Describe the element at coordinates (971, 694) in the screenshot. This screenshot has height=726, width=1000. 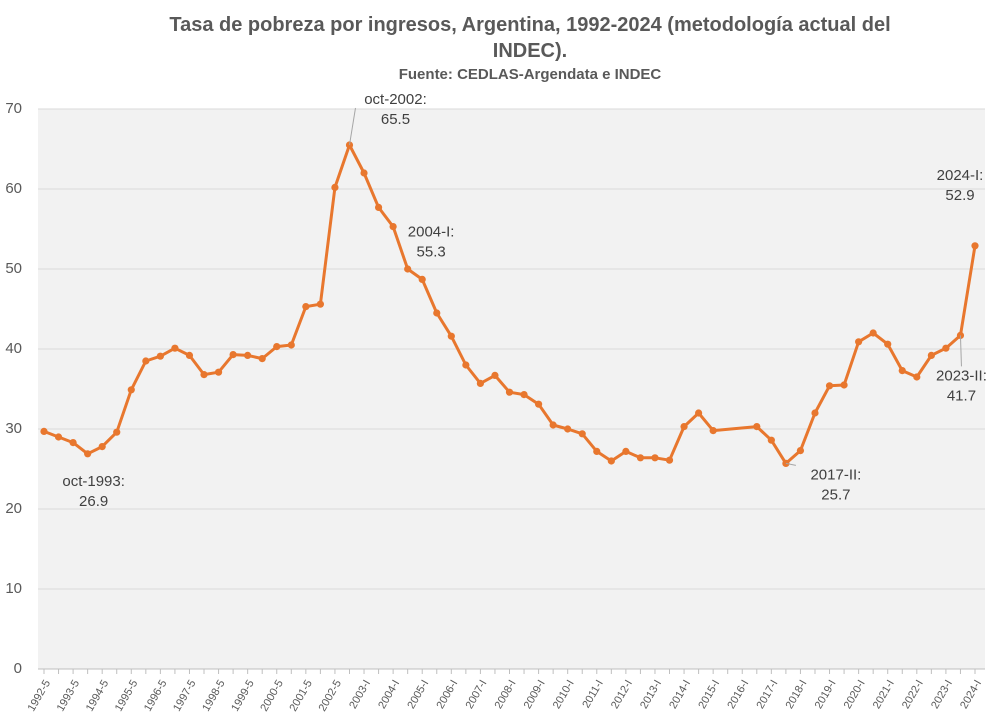
I see `x-tick-label: 2024-I` at that location.